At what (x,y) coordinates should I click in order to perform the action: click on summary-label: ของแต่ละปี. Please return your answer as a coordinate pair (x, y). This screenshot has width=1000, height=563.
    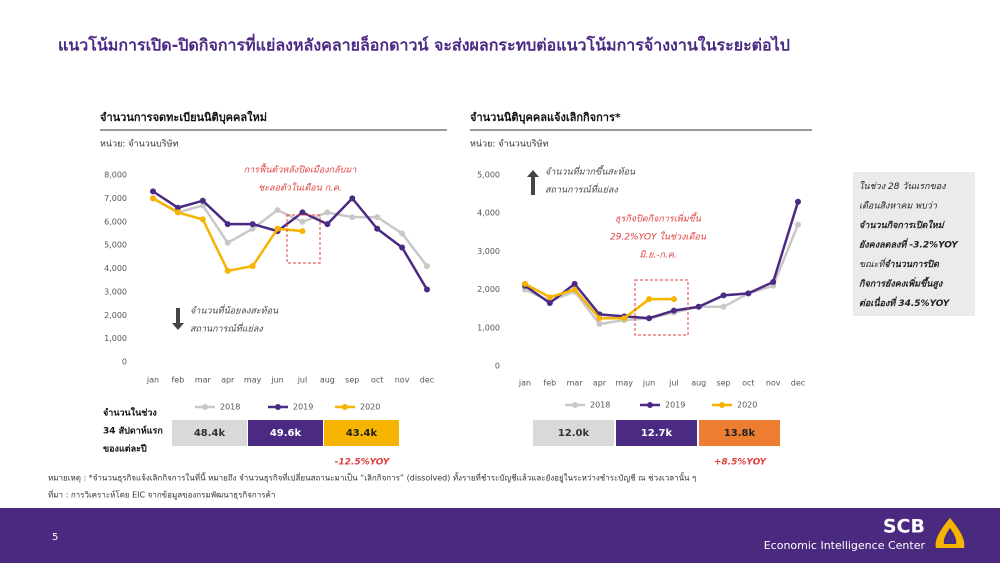
    Looking at the image, I should click on (125, 449).